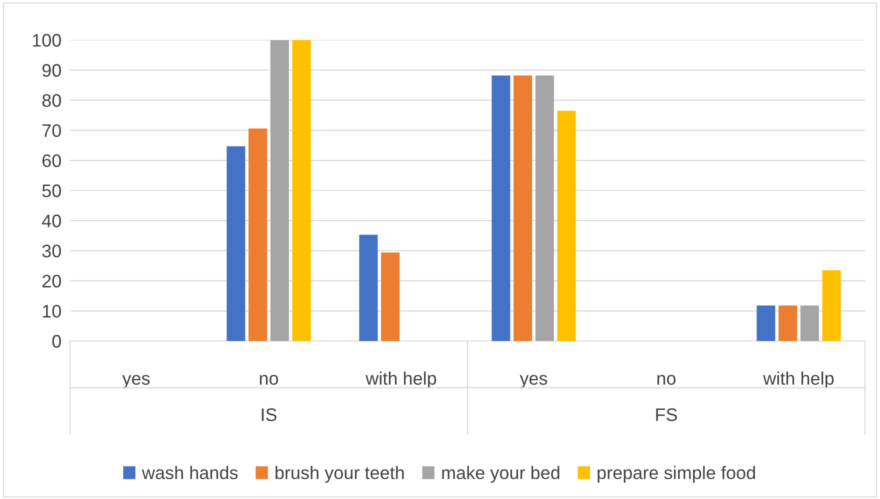 The height and width of the screenshot is (499, 880). Describe the element at coordinates (51, 131) in the screenshot. I see `y-tick-label: 70` at that location.